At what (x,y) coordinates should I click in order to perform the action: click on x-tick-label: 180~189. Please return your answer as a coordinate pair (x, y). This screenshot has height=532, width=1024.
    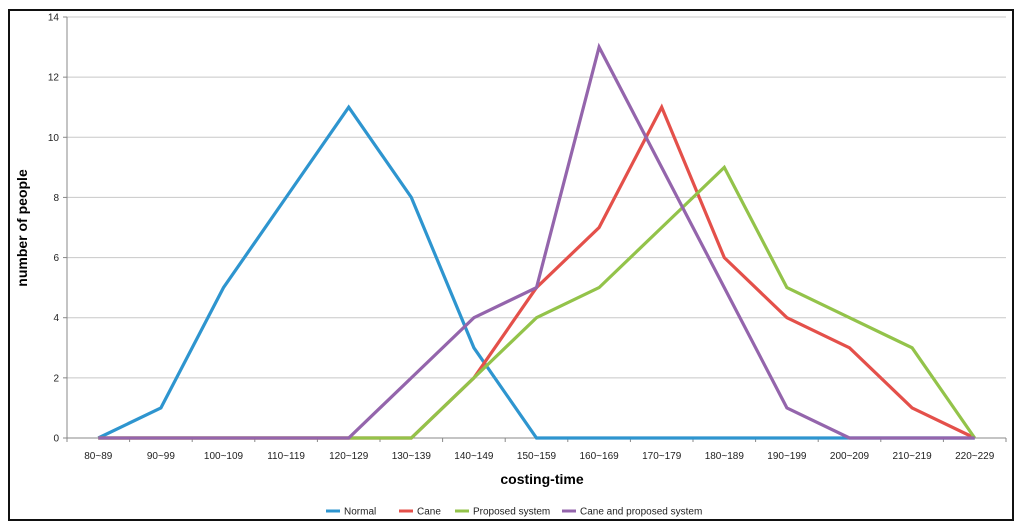
    Looking at the image, I should click on (725, 456).